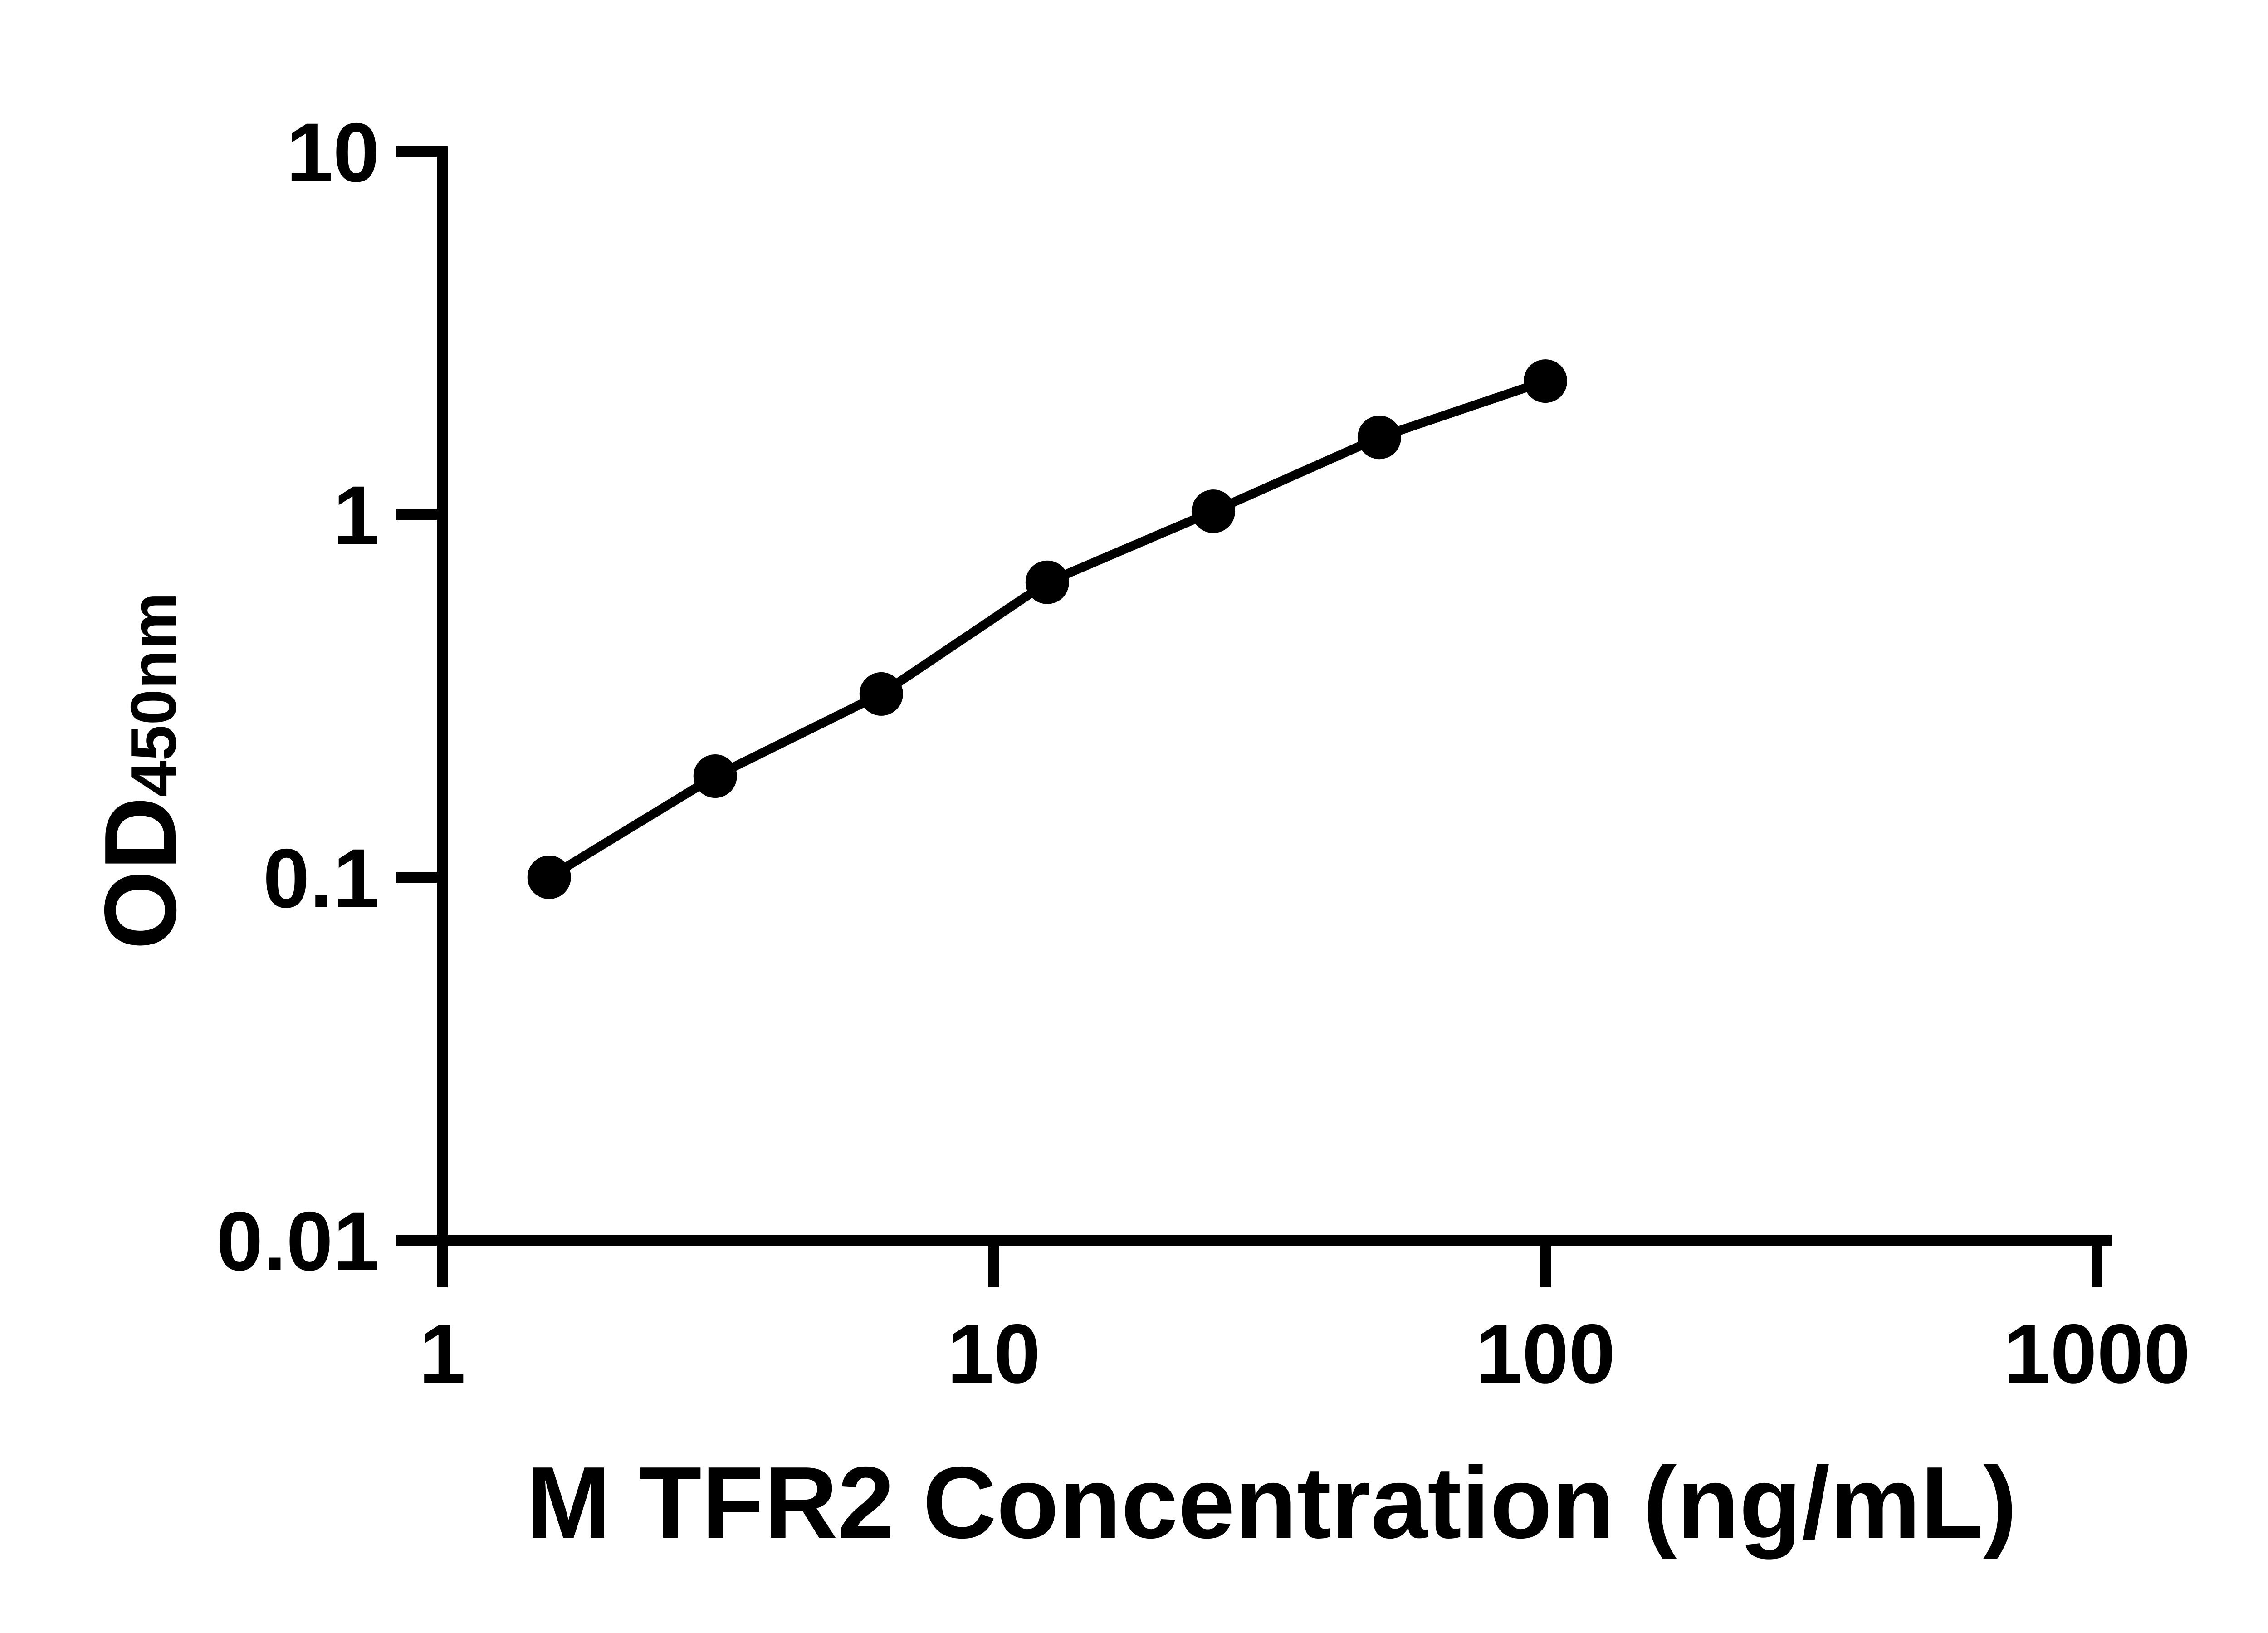 This screenshot has width=2268, height=1633. What do you see at coordinates (549, 877) in the screenshot?
I see `data-point-1.5625ng-ml` at bounding box center [549, 877].